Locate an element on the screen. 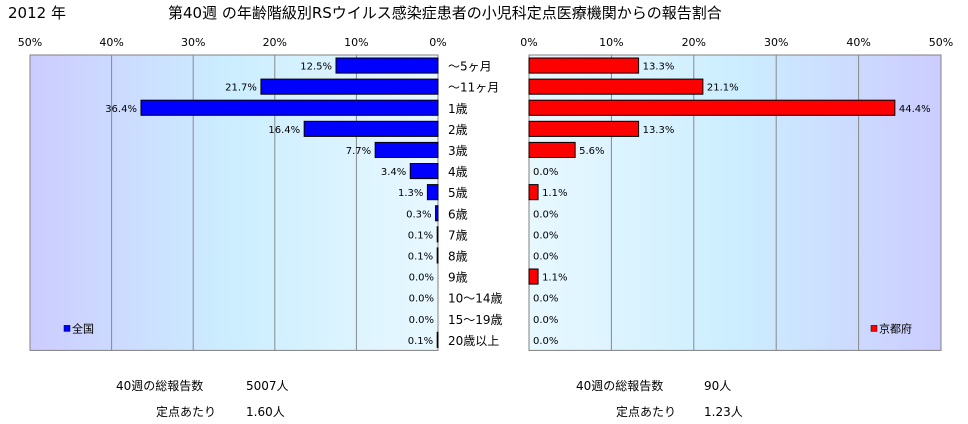 This screenshot has width=968, height=424. category-label: 5歳 is located at coordinates (458, 193).